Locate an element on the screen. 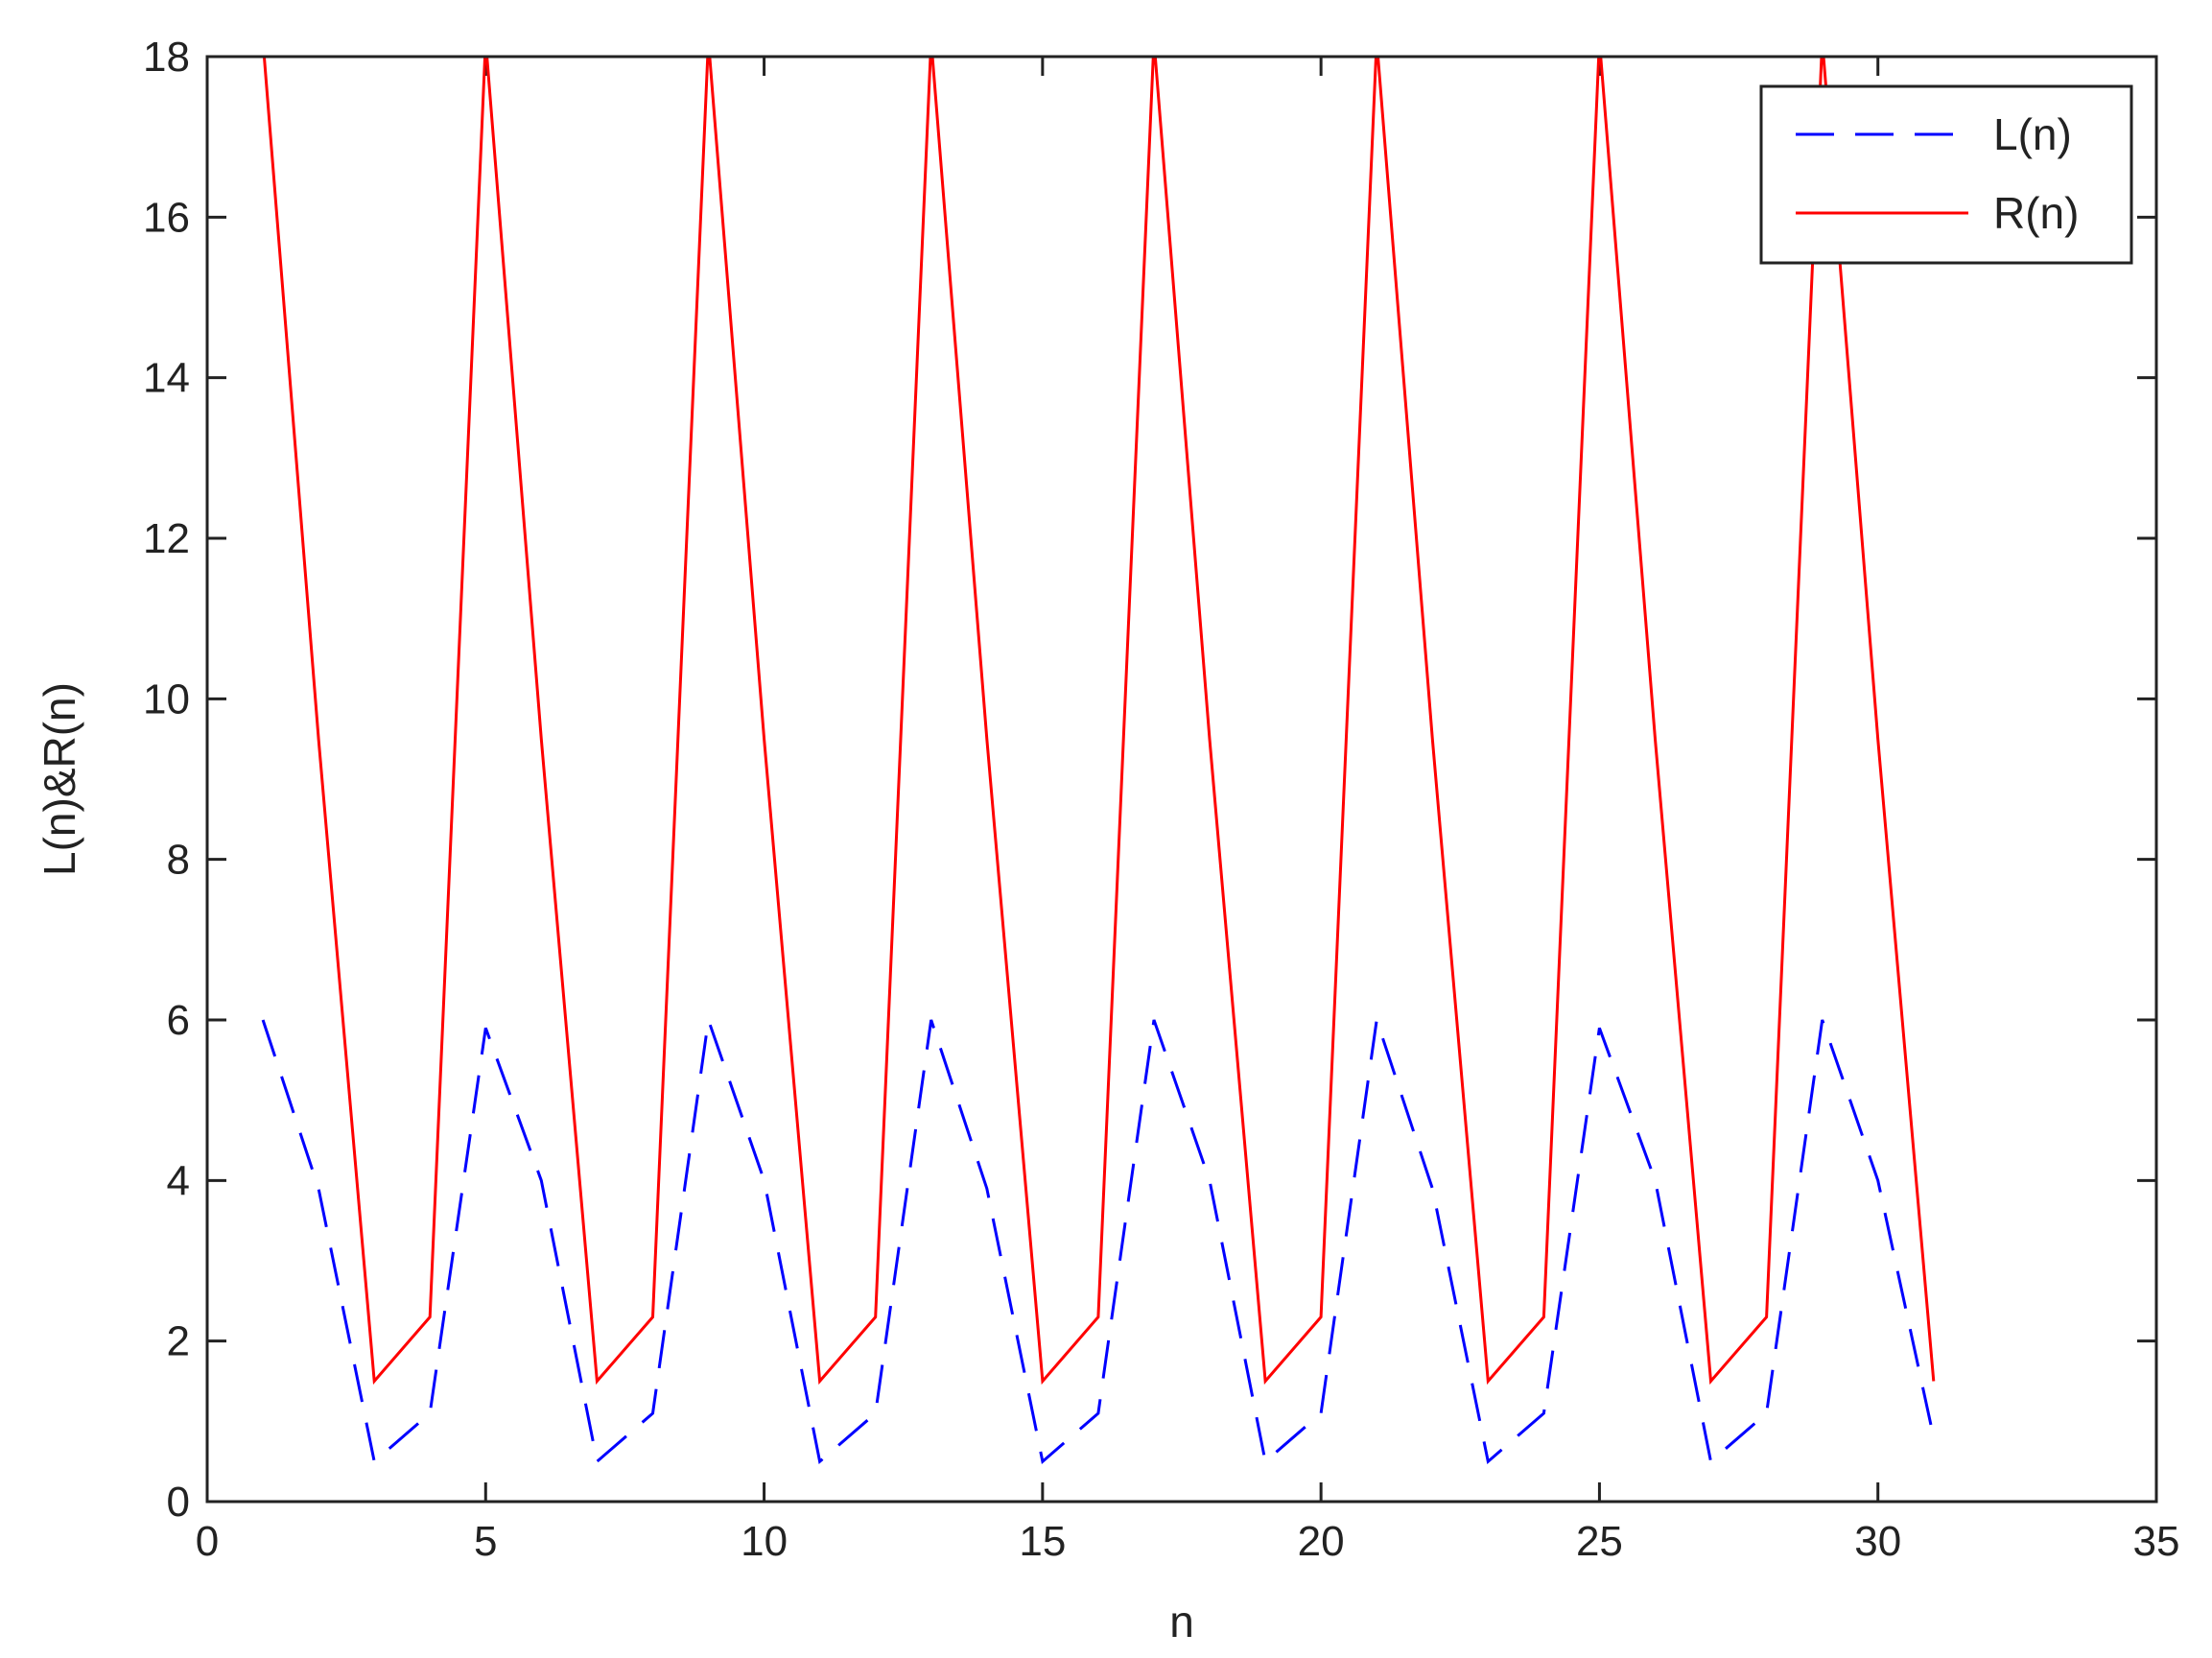 Image resolution: width=2212 pixels, height=1658 pixels. y-tick-label-5: 10 is located at coordinates (166, 698).